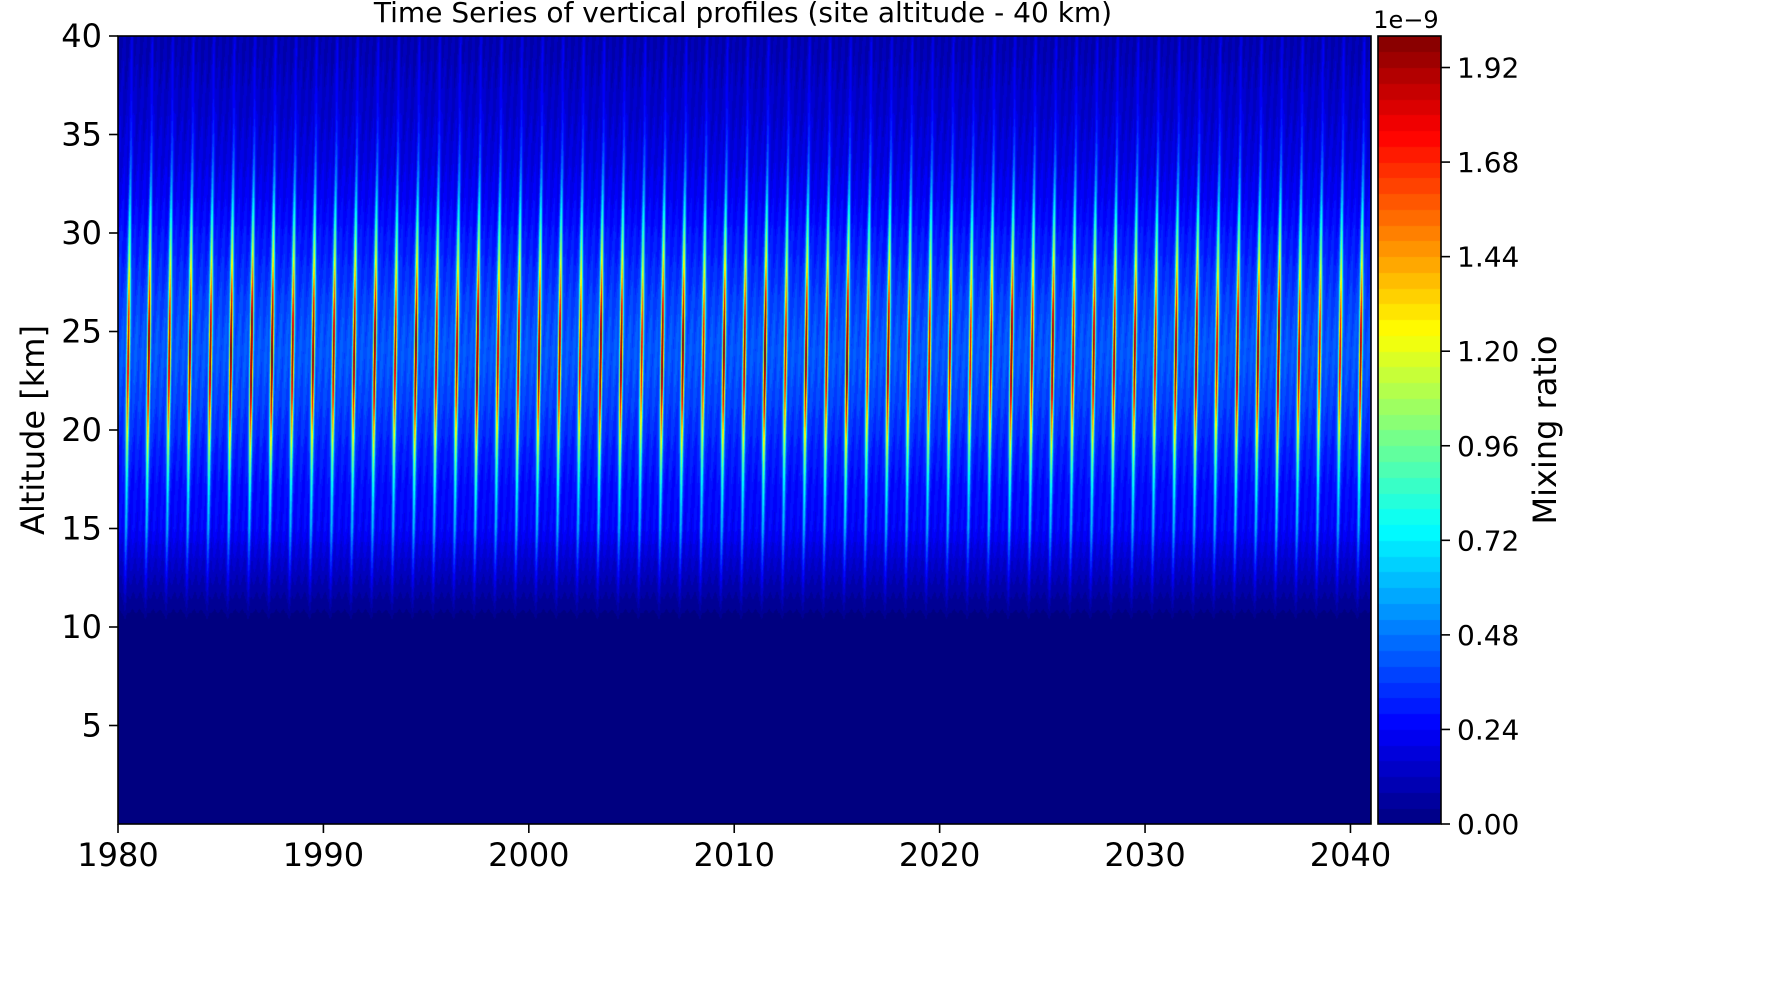 The image size is (1765, 982). Describe the element at coordinates (528, 855) in the screenshot. I see `x-tick-label: 2000` at that location.